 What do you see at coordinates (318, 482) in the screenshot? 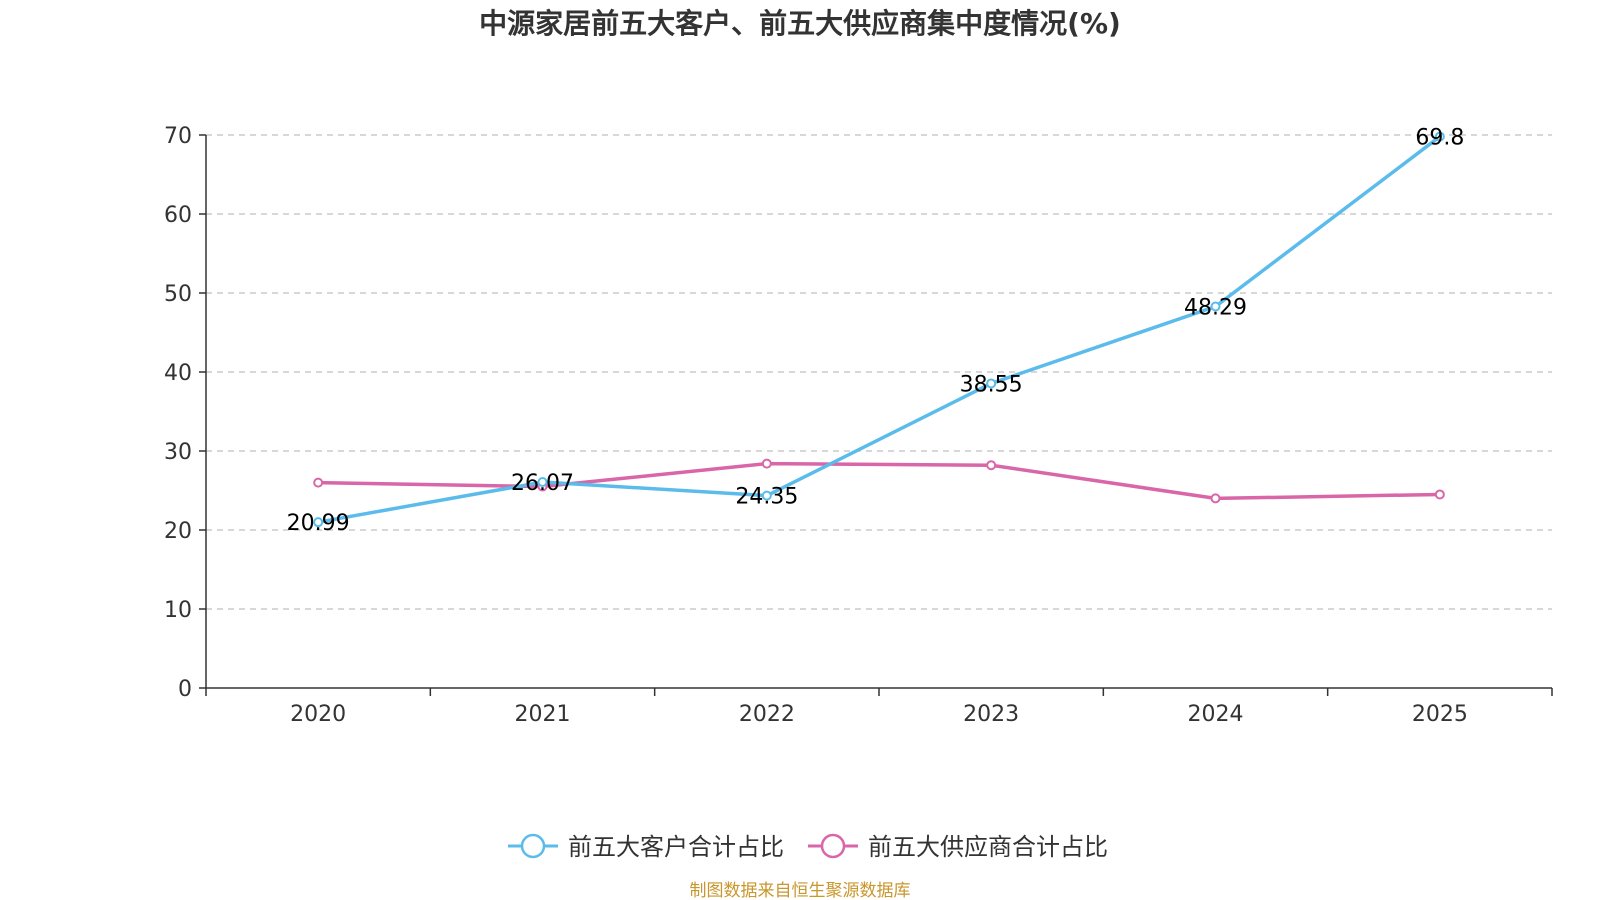
I see `series-1-point-2020` at bounding box center [318, 482].